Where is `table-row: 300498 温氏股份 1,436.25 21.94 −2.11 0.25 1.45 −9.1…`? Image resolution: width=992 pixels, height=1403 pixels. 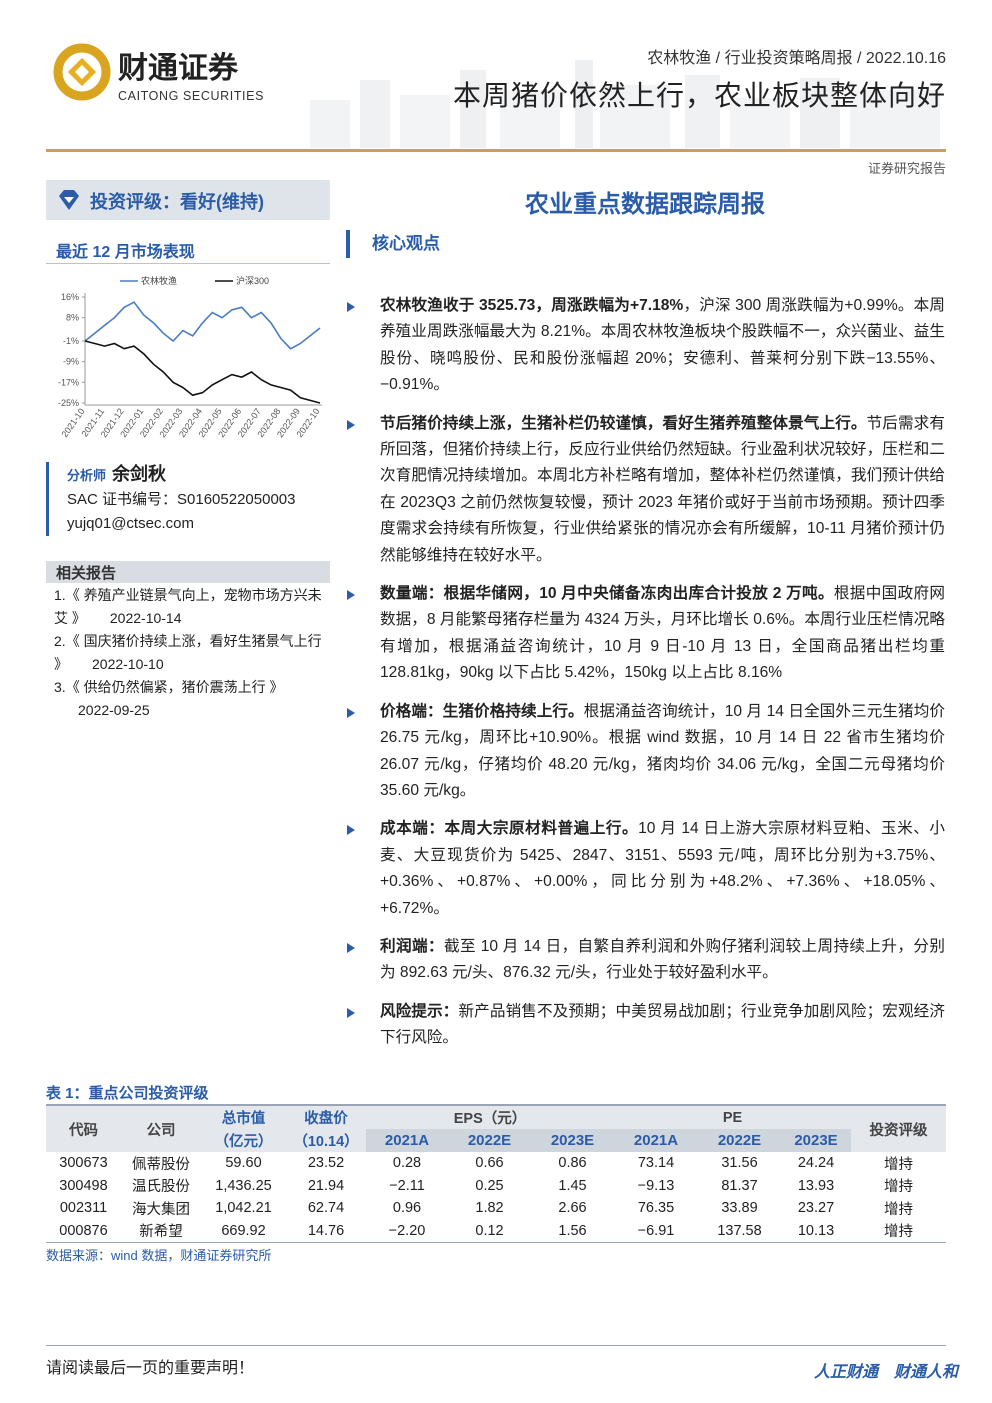
table-row: 300498 温氏股份 1,436.25 21.94 −2.11 0.25 1.45 −9.1… is located at coordinates (496, 1186).